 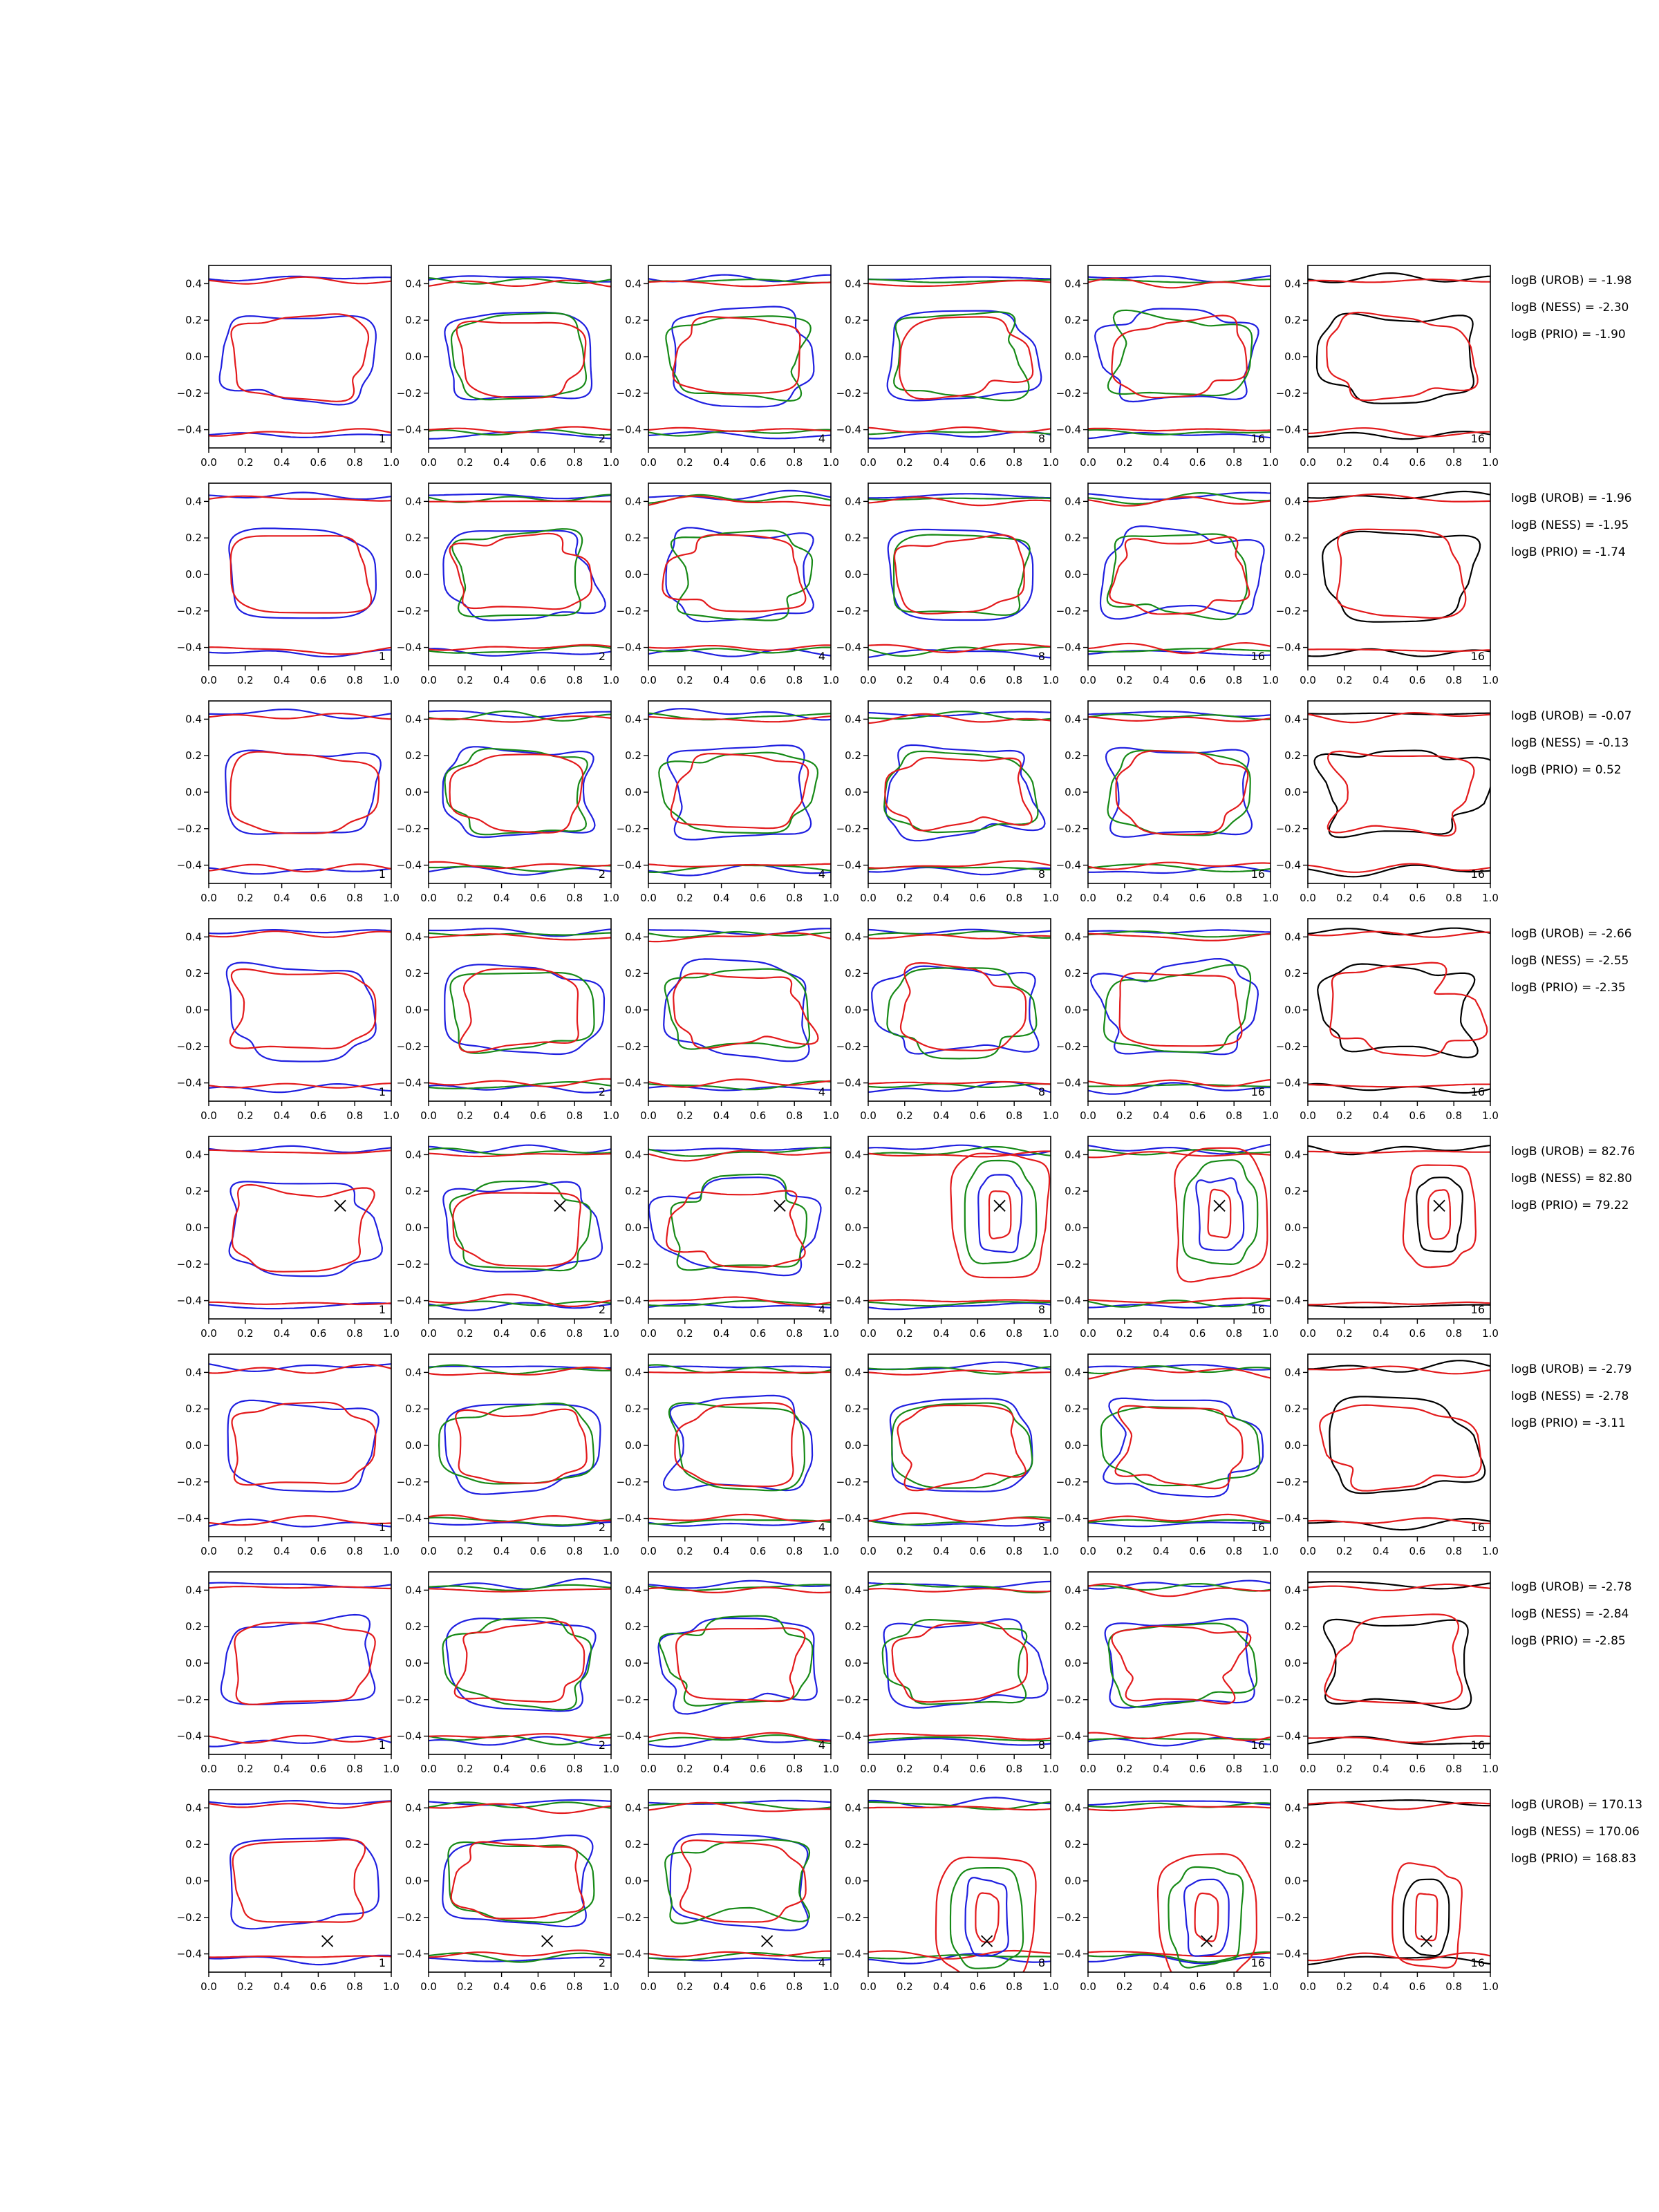 What do you see at coordinates (602, 1962) in the screenshot?
I see `panel-number: 2` at bounding box center [602, 1962].